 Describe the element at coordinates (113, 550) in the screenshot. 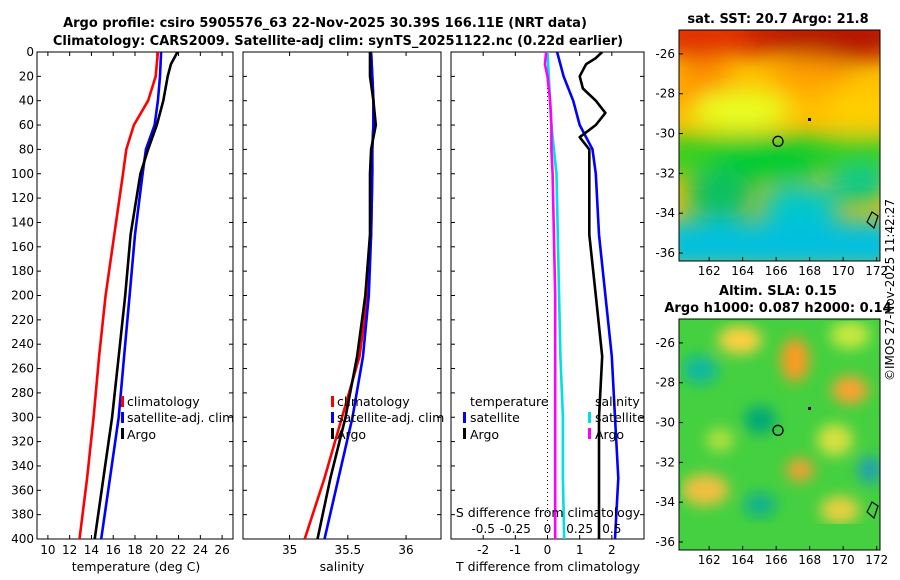

I see `x-tick-label: 16` at that location.